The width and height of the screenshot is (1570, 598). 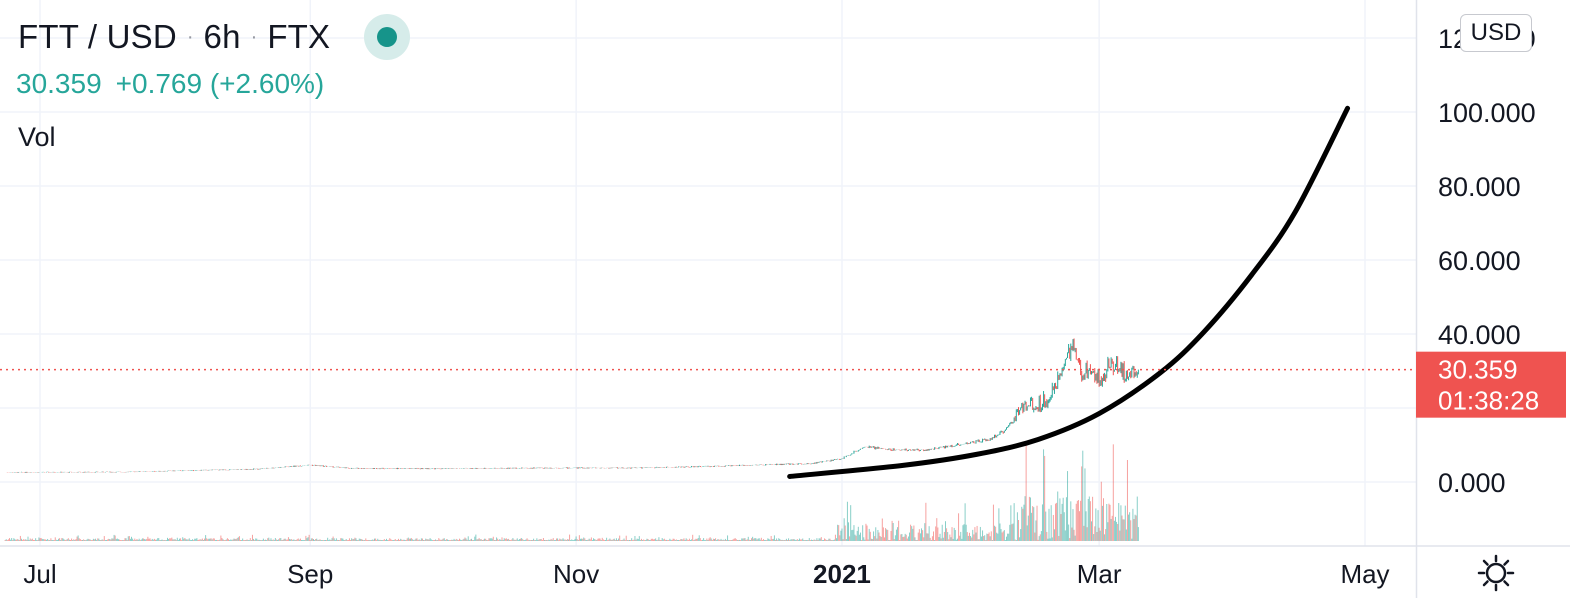 I want to click on x-tick-label: May, so click(x=1364, y=574).